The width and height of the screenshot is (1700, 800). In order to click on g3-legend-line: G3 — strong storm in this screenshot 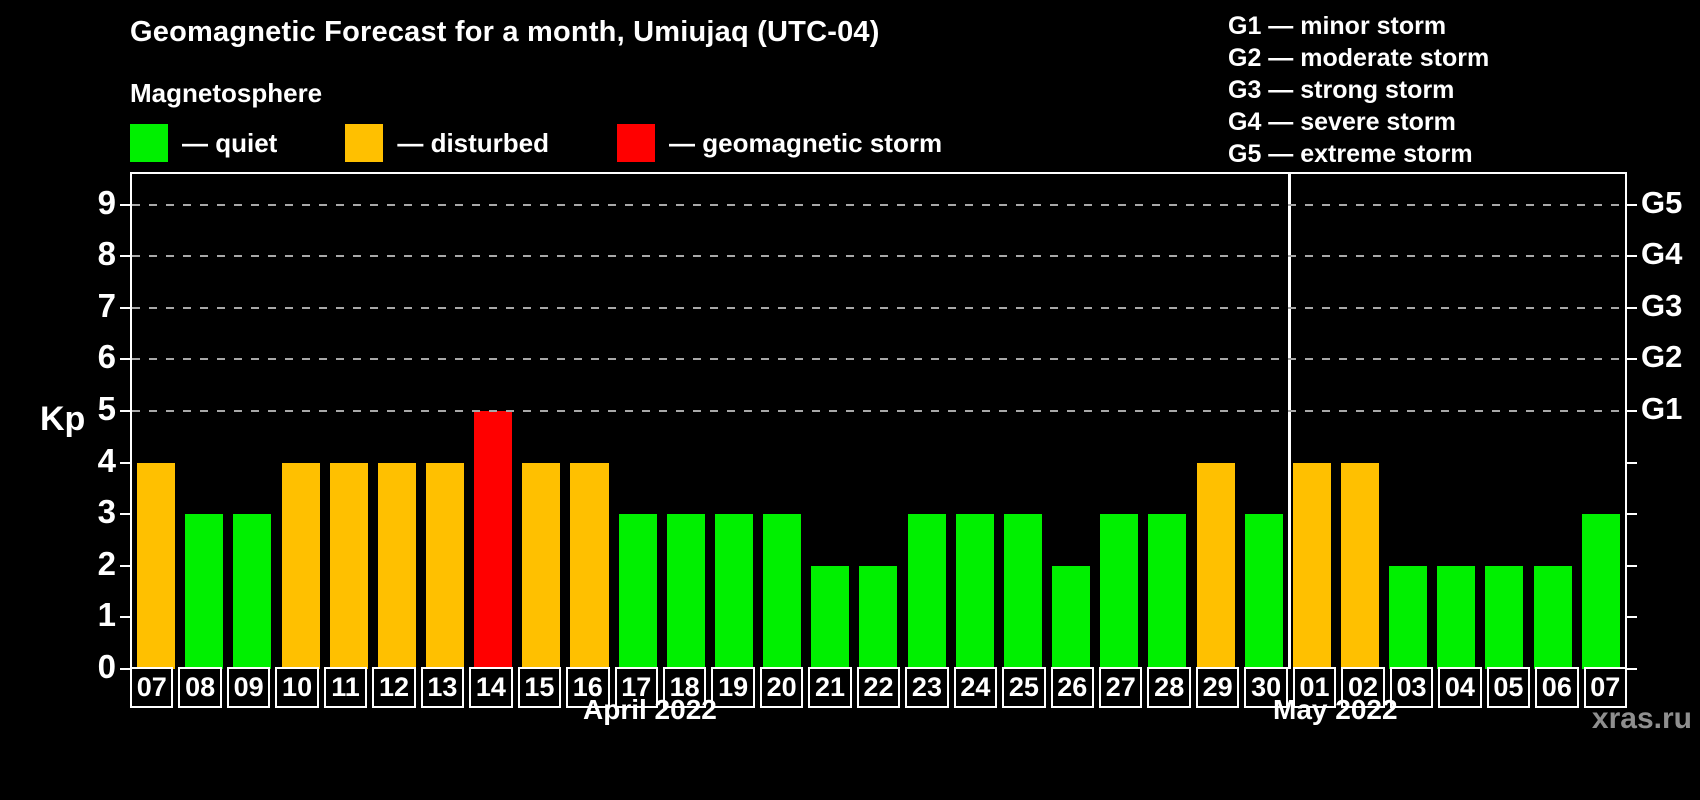, I will do `click(1341, 90)`.